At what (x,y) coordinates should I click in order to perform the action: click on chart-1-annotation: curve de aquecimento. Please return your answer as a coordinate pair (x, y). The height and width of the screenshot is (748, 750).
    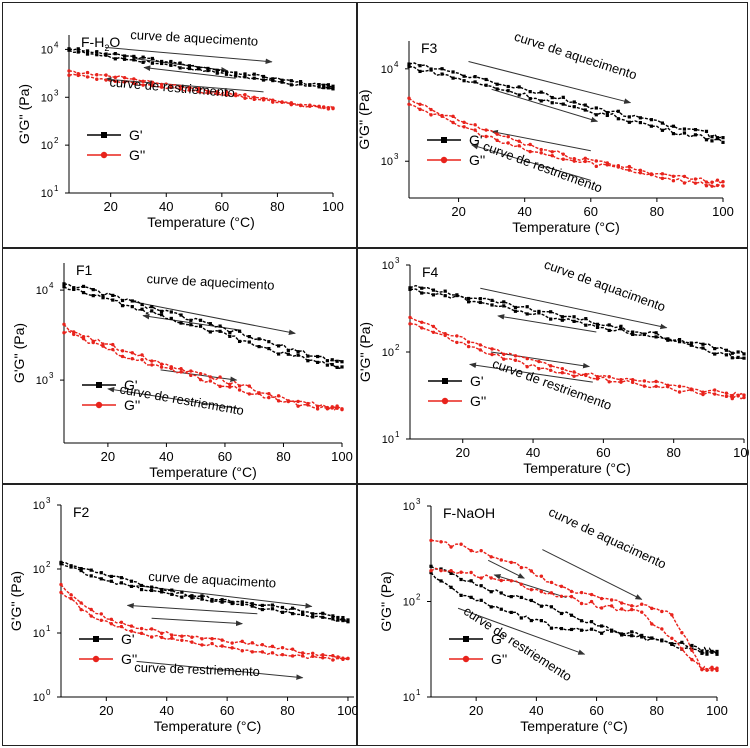
    Looking at the image, I should click on (576, 56).